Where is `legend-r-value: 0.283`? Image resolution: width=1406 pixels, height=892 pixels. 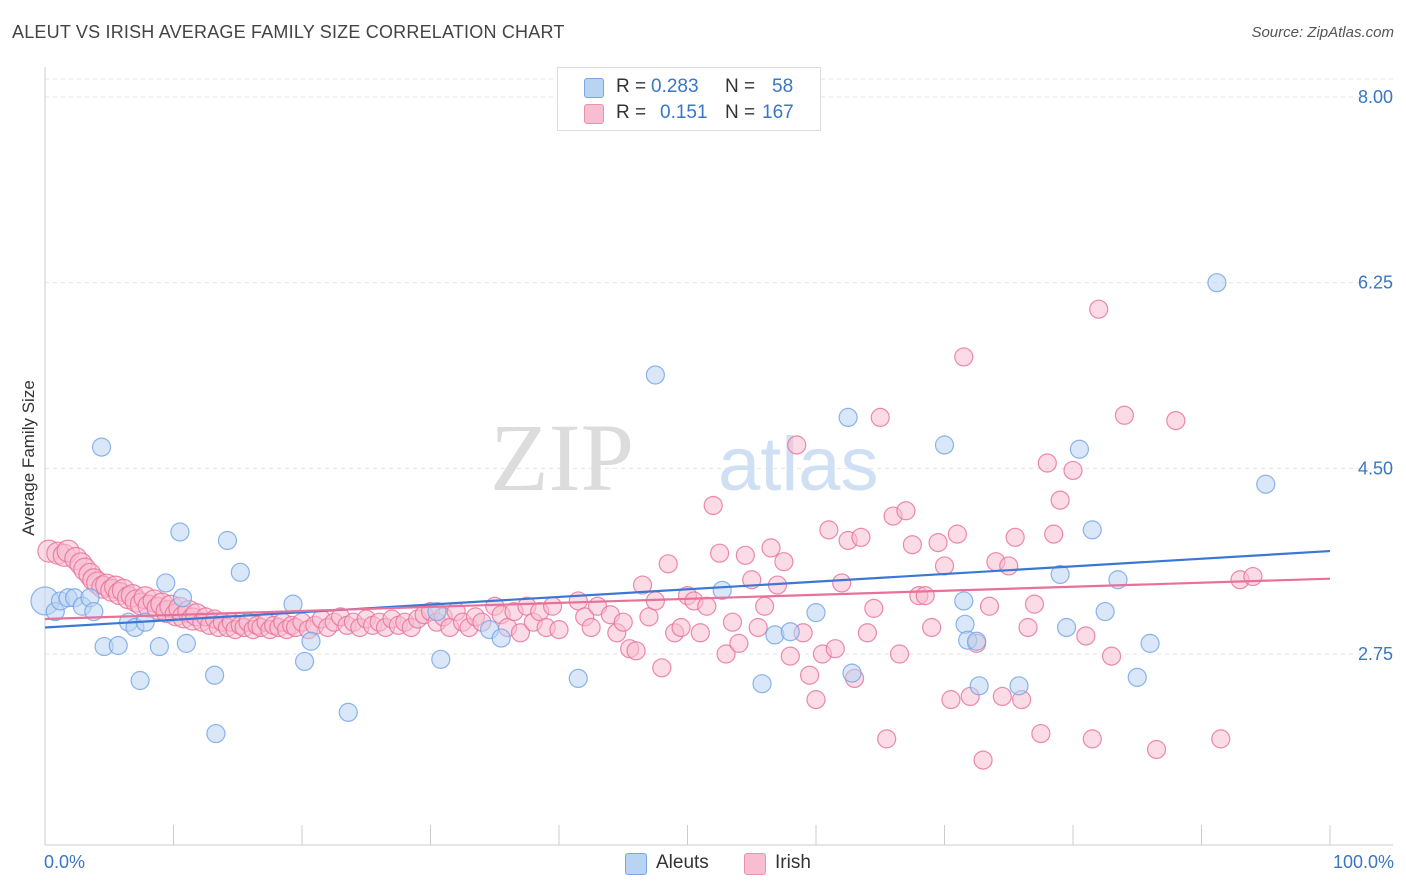
legend-r-value: 0.283 is located at coordinates (675, 86).